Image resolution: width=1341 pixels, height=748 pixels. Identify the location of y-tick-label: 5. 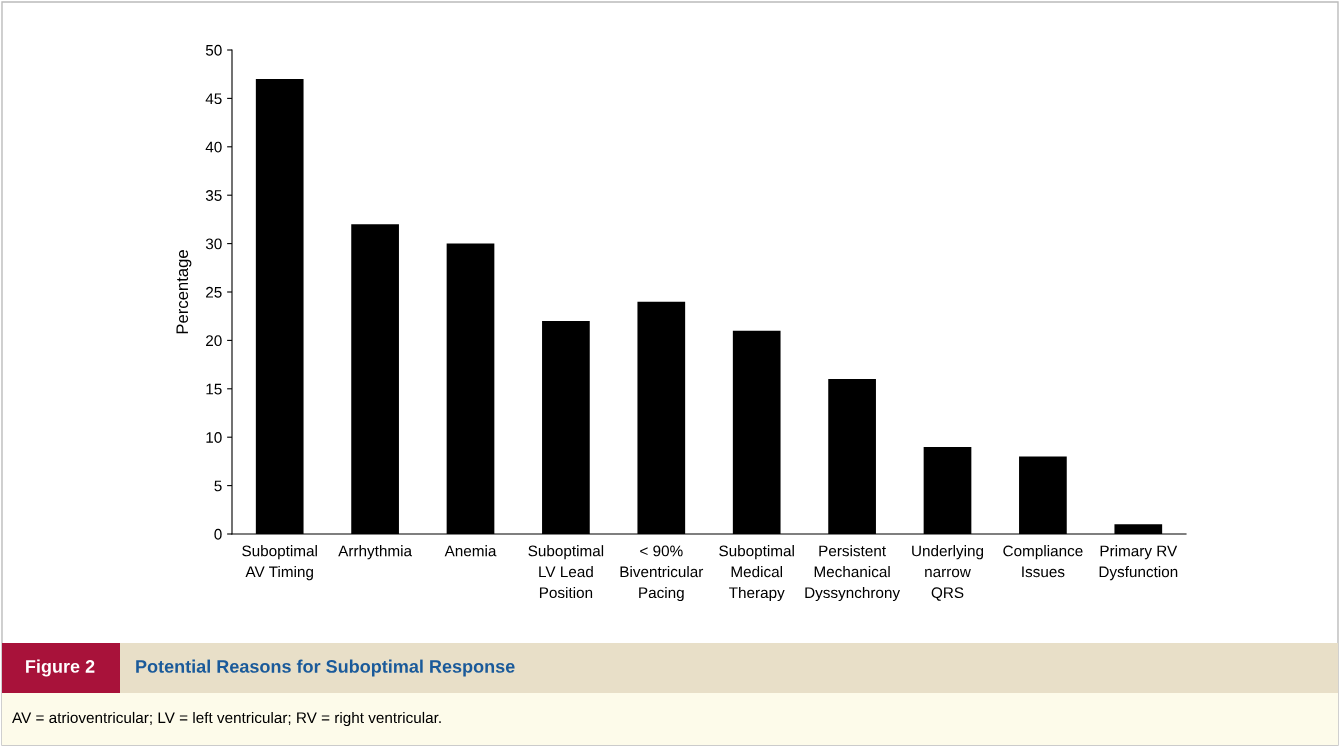
(218, 486).